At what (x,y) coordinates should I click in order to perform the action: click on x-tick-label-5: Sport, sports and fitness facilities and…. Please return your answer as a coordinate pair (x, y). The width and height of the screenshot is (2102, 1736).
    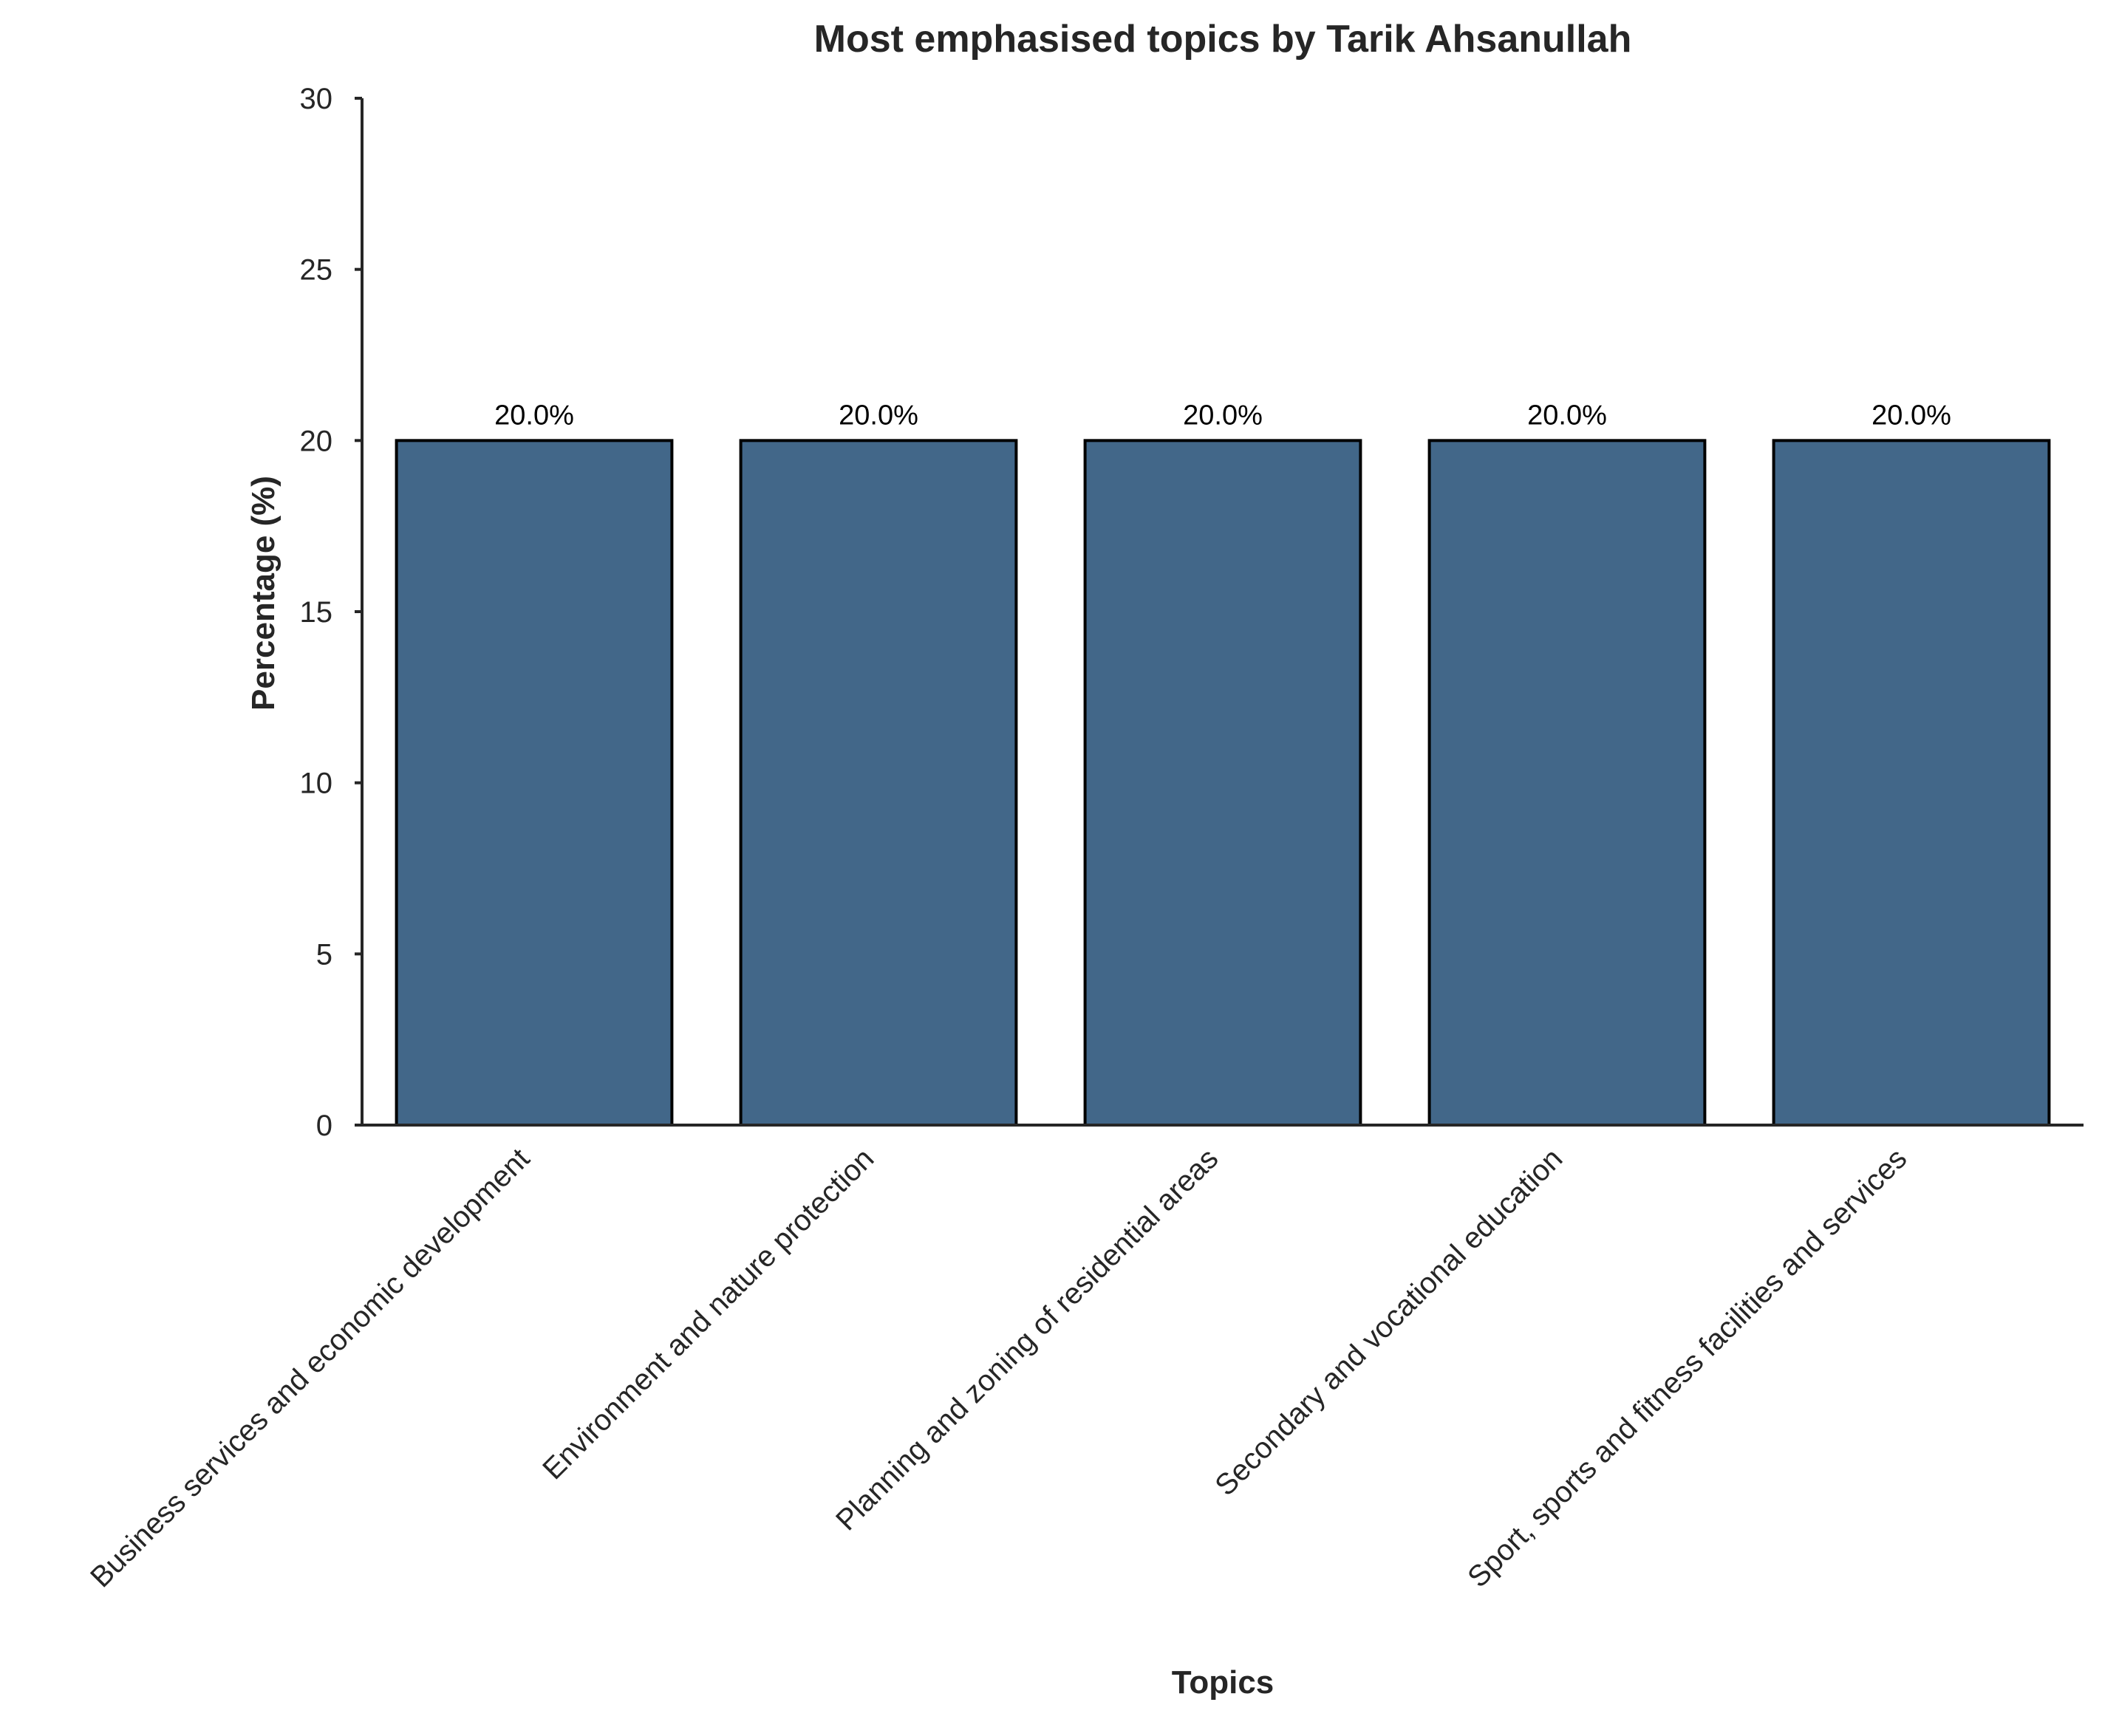
    Looking at the image, I should click on (1687, 1367).